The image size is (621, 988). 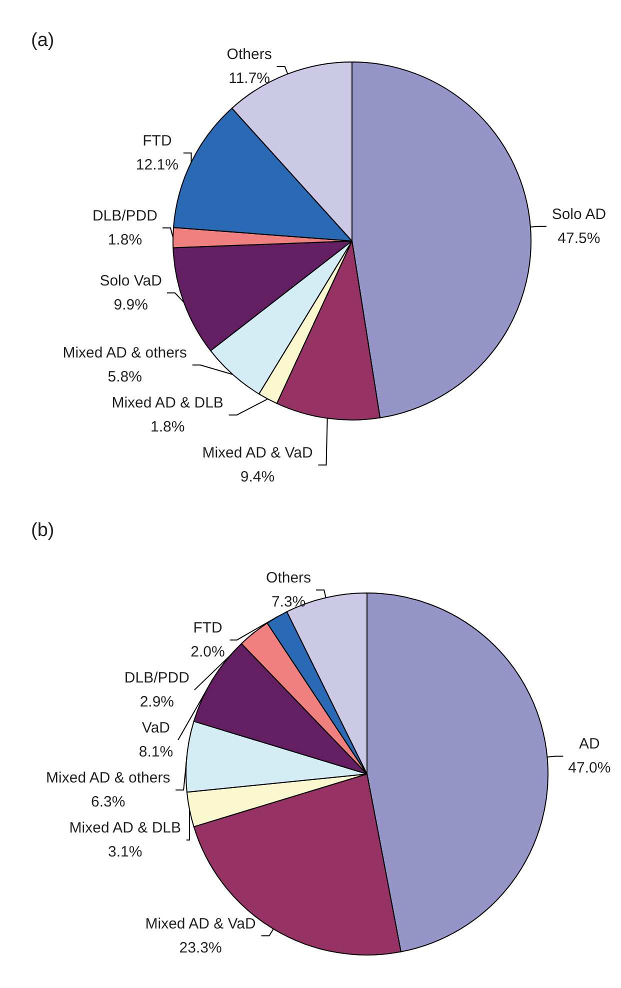 I want to click on data-label: 11.7%, so click(x=249, y=78).